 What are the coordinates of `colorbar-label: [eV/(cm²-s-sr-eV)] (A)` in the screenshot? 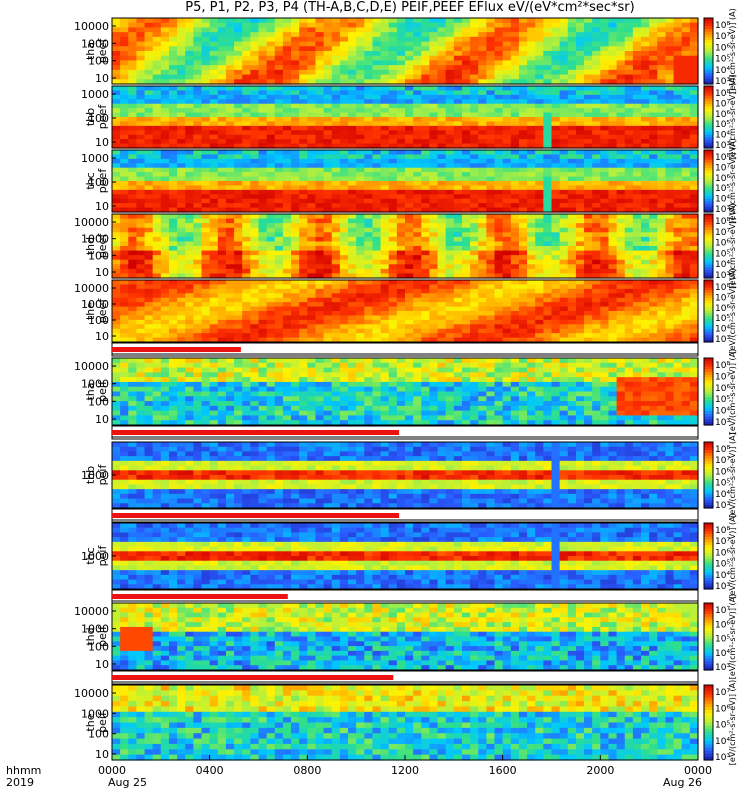 It's located at (732, 116).